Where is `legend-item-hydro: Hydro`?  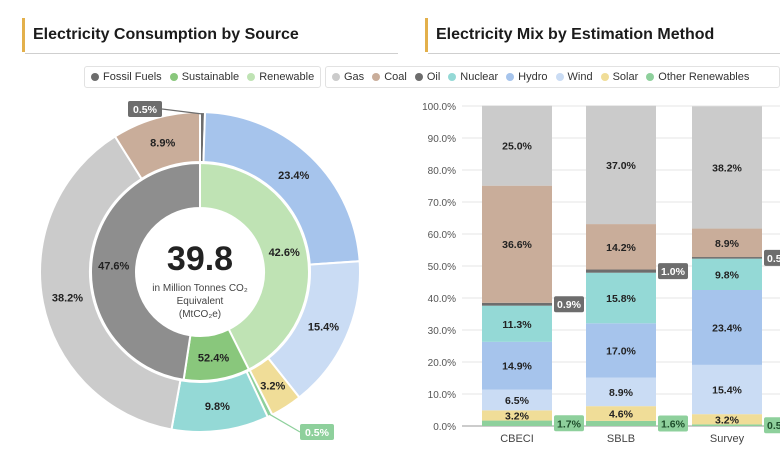
legend-item-hydro: Hydro is located at coordinates (527, 77).